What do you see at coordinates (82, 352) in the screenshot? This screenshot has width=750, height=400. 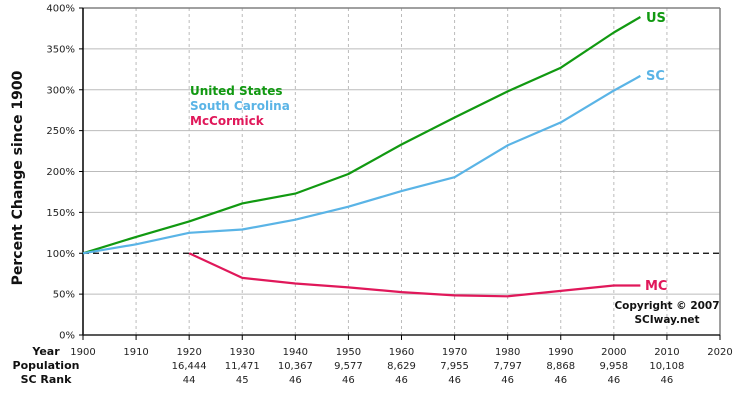 I see `x-tick-year: 1900` at bounding box center [82, 352].